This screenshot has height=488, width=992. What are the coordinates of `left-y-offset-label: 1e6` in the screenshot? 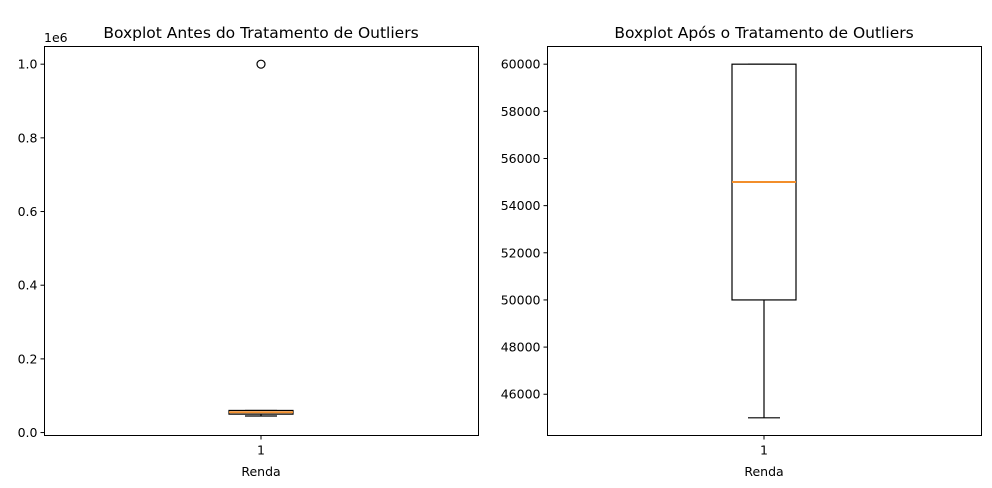 It's located at (56, 37).